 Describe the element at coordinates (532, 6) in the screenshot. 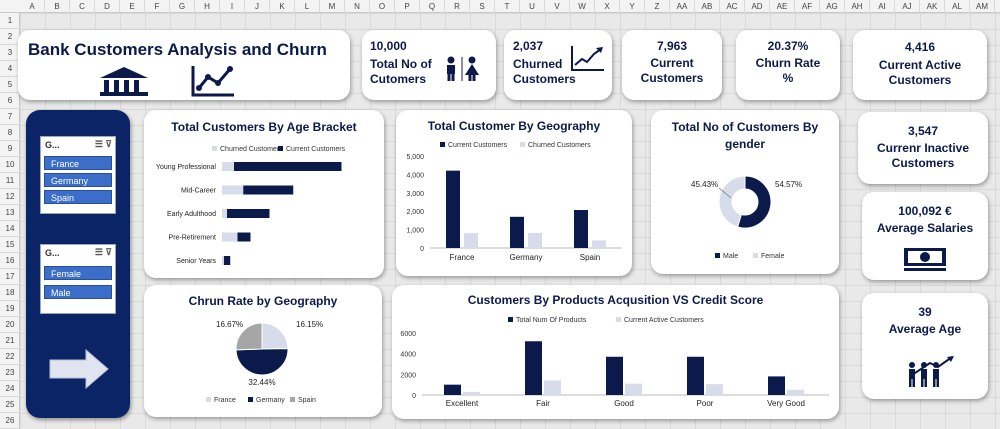

I see `column-header-u: U` at that location.